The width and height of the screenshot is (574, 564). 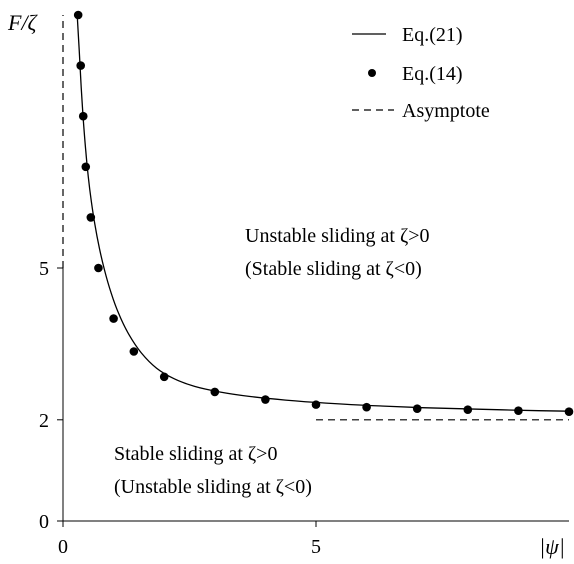 I want to click on legend: Eq.(21) Eq.(14) Asymptote, so click(x=421, y=73).